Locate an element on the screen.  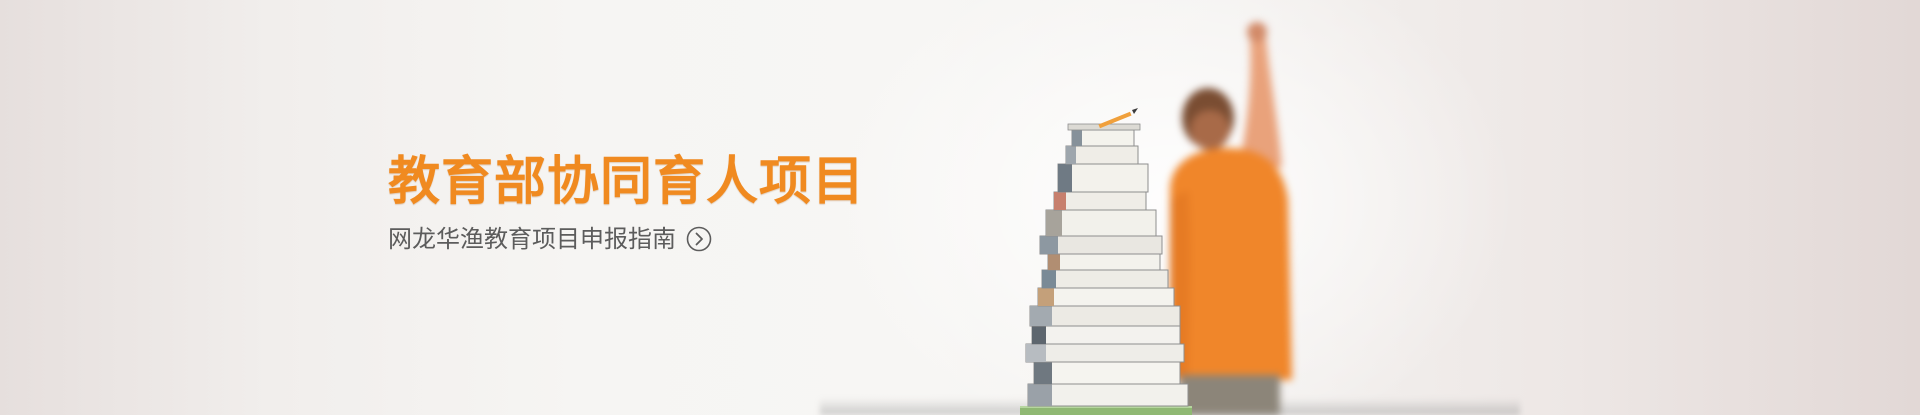
application-guide-link: 网龙华渔教育项目申报指南 is located at coordinates (550, 239).